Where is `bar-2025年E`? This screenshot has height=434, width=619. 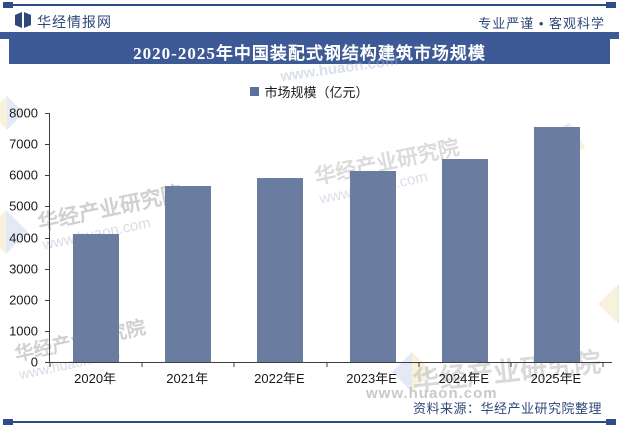
bar-2025年E is located at coordinates (556, 244).